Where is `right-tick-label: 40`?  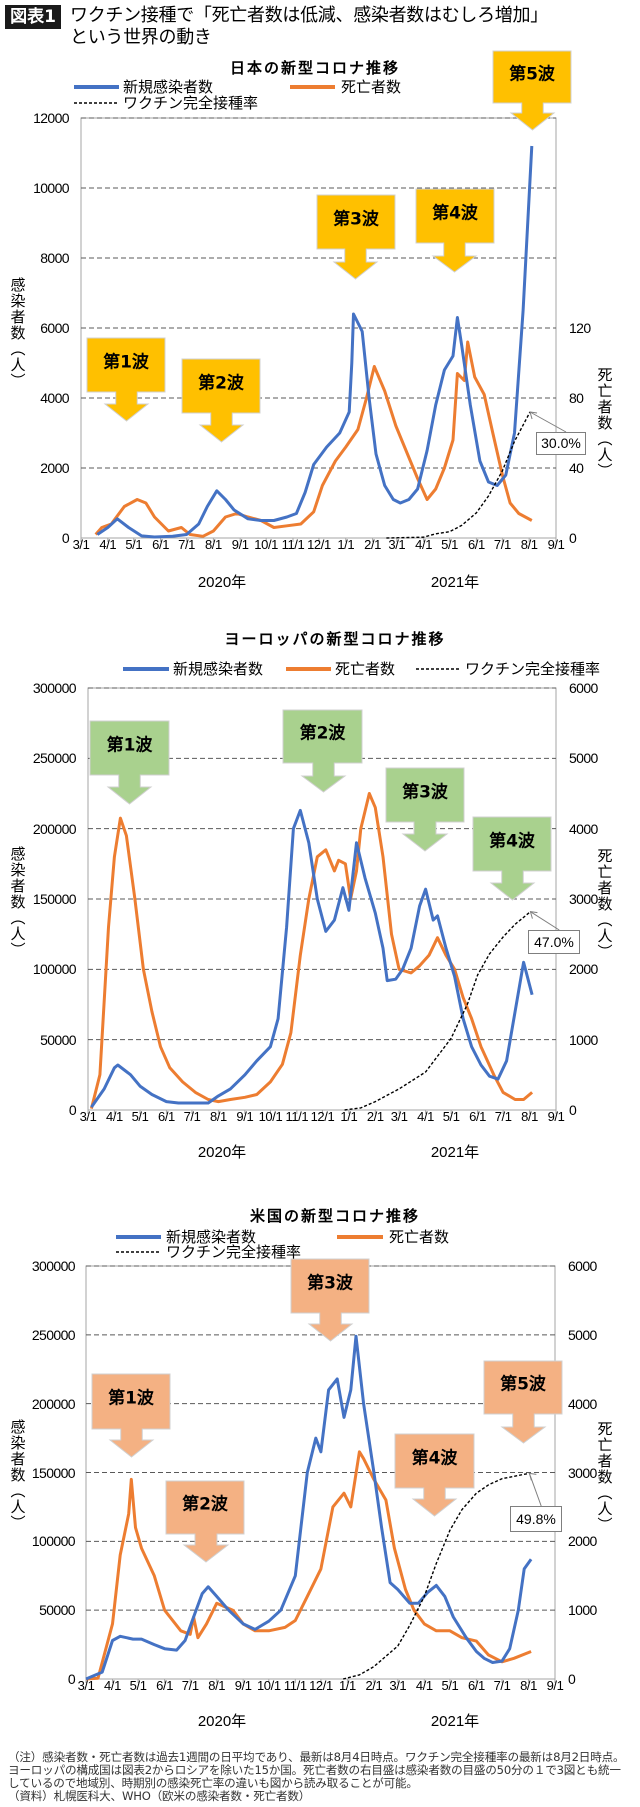
right-tick-label: 40 is located at coordinates (576, 468).